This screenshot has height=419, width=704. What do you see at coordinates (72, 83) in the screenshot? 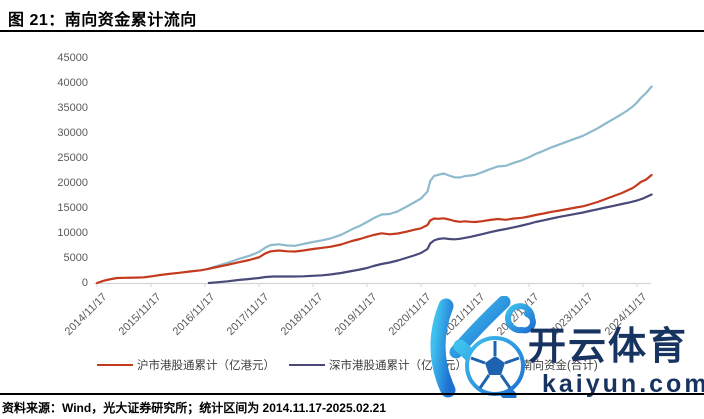
I see `y-tick-label: 40000` at bounding box center [72, 83].